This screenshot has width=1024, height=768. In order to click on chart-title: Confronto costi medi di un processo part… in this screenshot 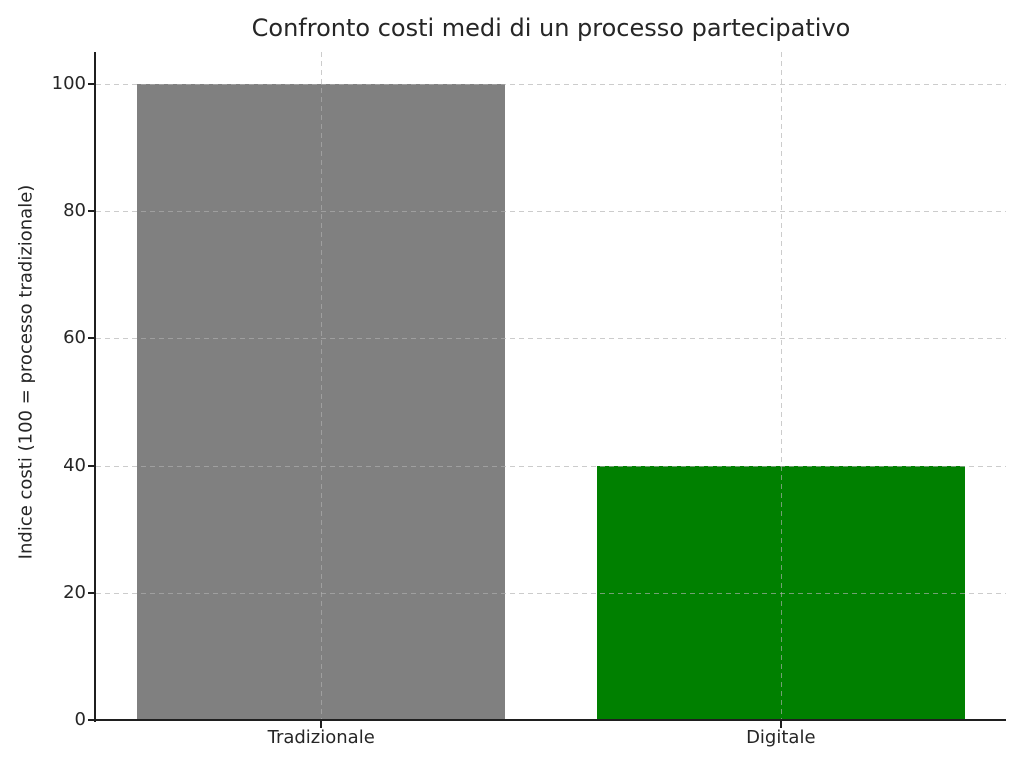, I will do `click(551, 28)`.